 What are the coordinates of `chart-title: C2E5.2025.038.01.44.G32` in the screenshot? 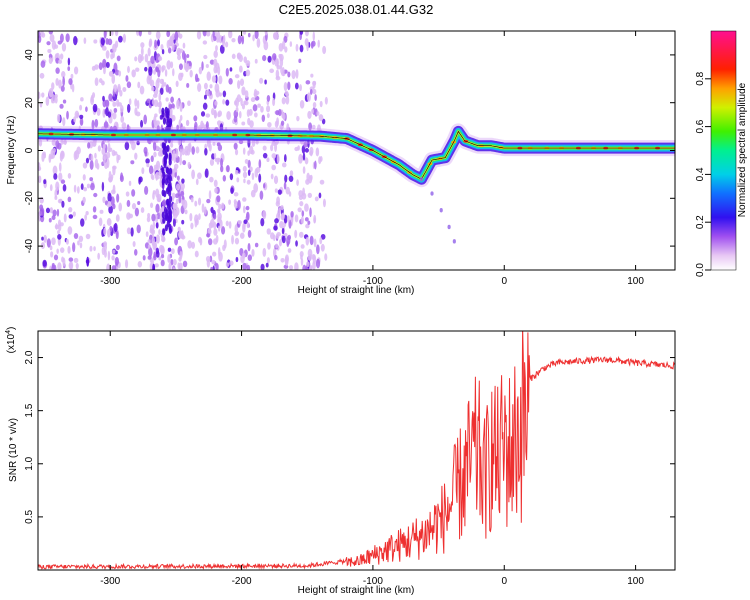 It's located at (356, 9).